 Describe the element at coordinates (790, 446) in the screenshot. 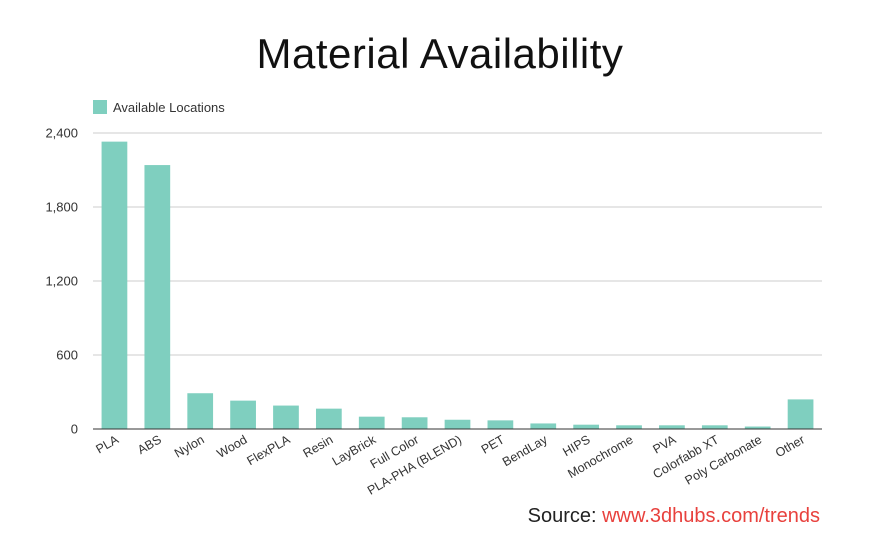

I see `x-tick-label: Other` at that location.